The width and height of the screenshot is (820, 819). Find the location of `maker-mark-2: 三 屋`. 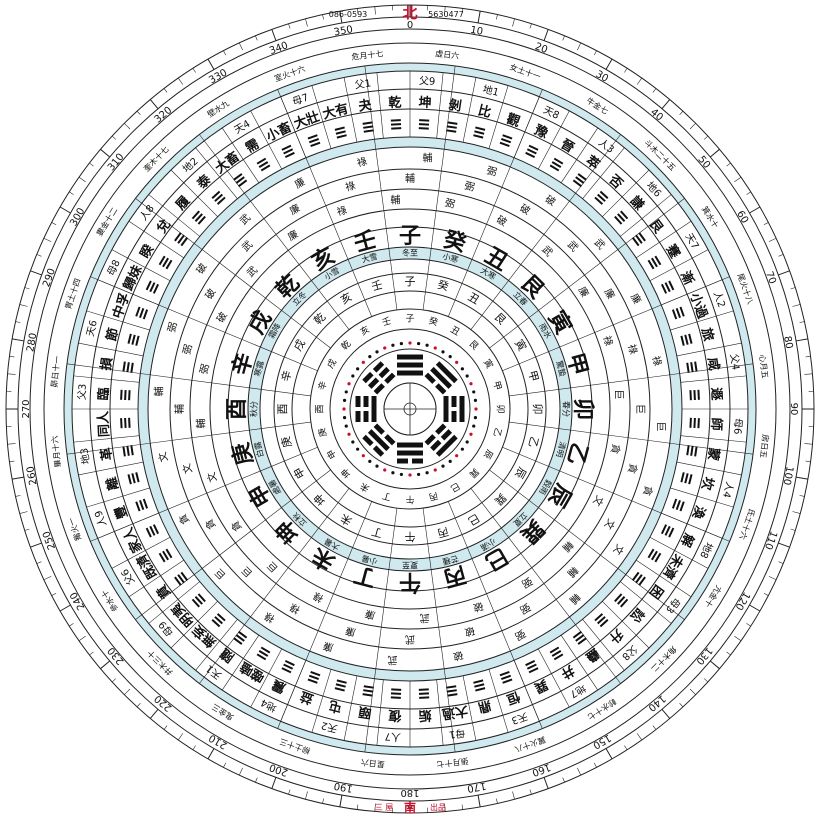

maker-mark-2: 三 屋 is located at coordinates (384, 807).